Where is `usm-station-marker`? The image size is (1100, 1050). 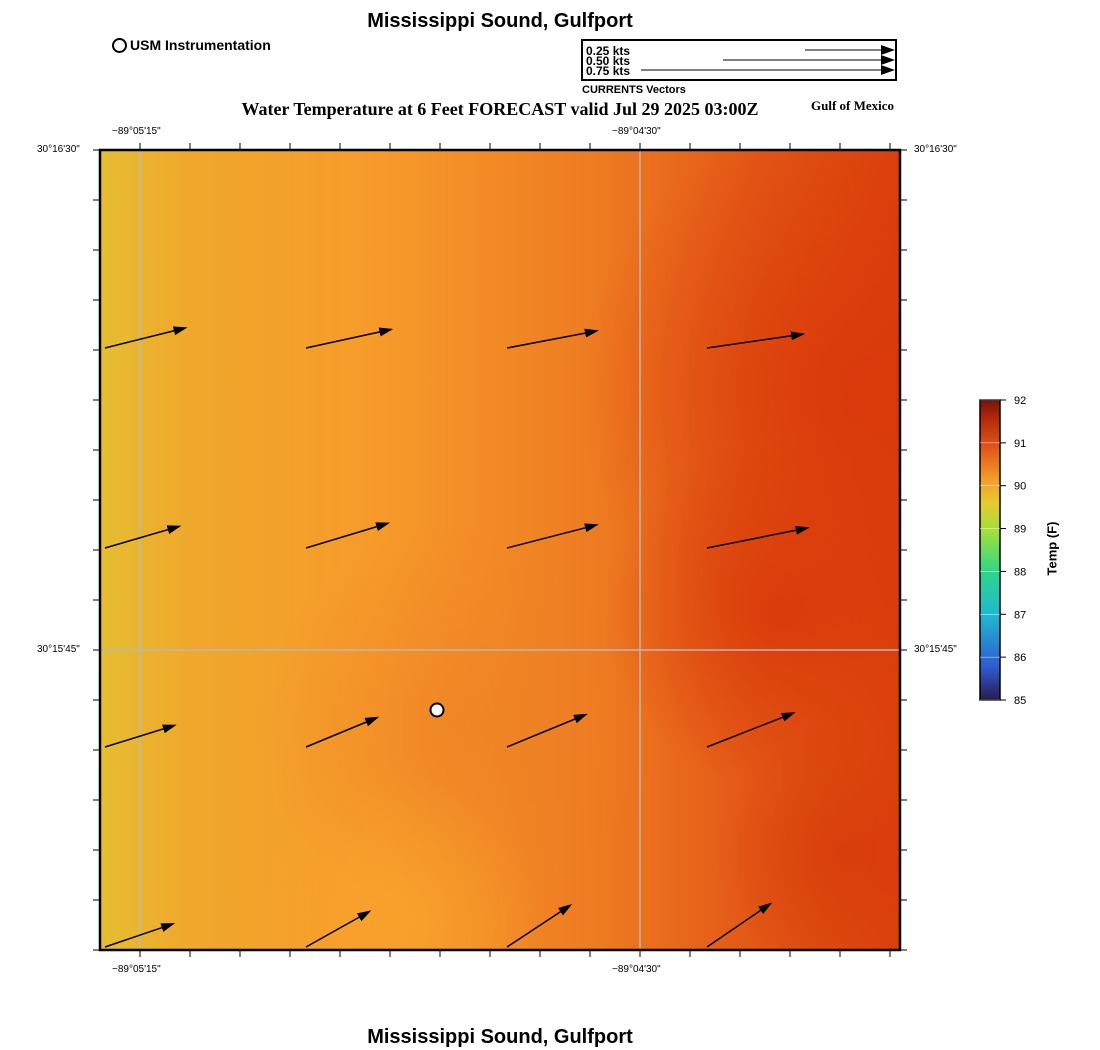
usm-station-marker is located at coordinates (437, 710).